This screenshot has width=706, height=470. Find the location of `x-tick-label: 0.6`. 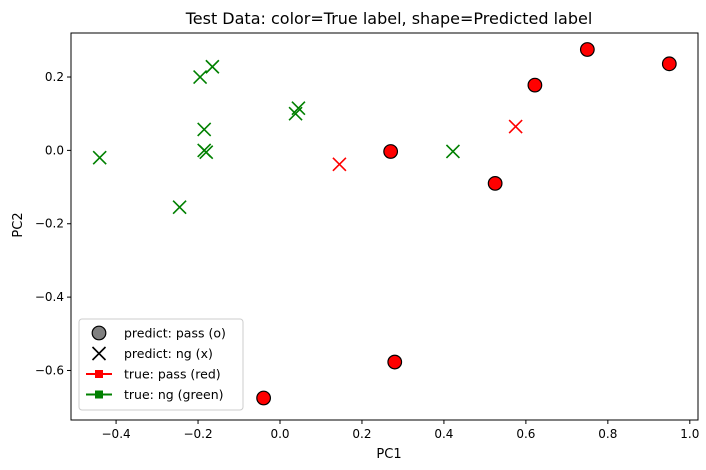

x-tick-label: 0.6 is located at coordinates (525, 434).